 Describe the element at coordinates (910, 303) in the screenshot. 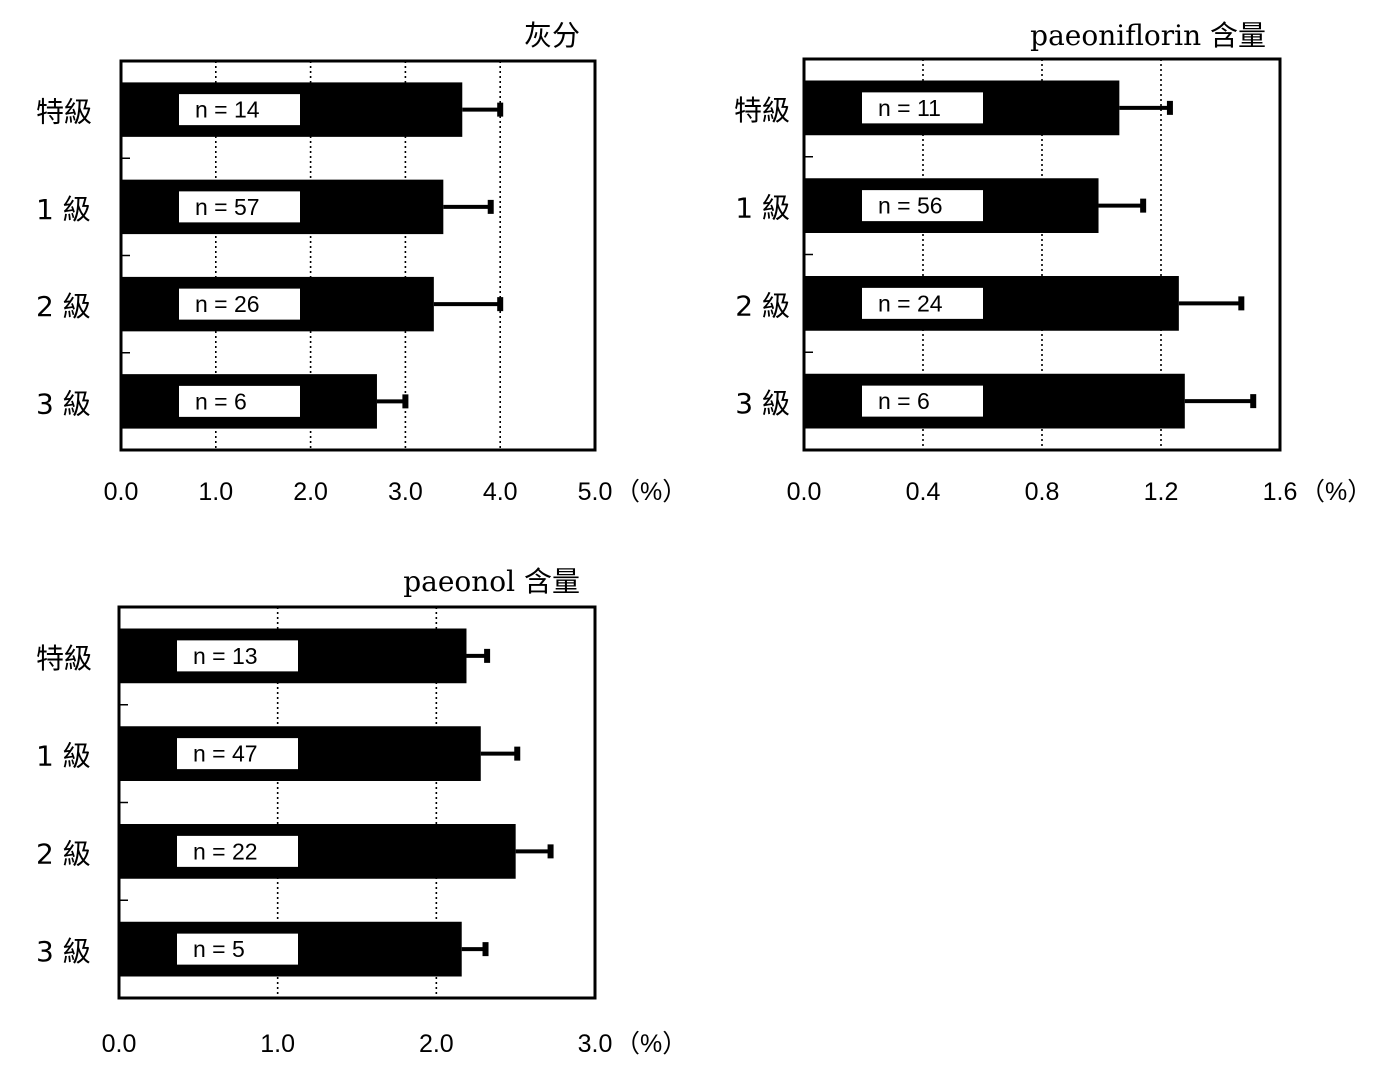

I see `n-label: n = 24` at that location.